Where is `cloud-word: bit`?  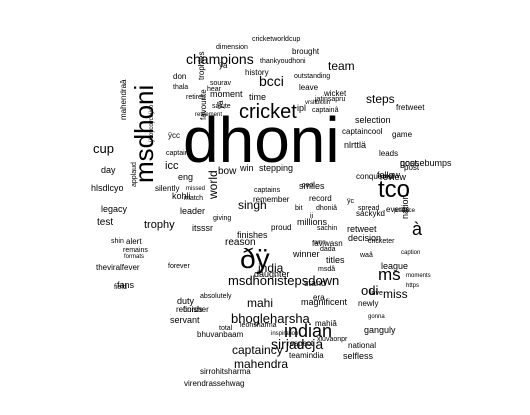
cloud-word: bit is located at coordinates (299, 208).